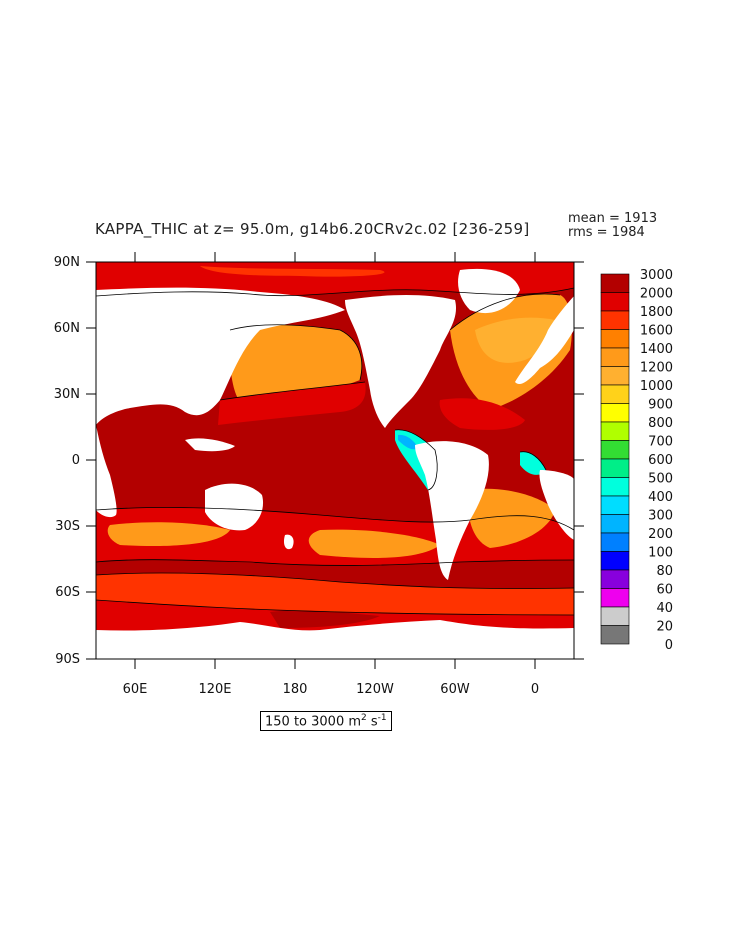 This screenshot has width=733, height=945. Describe the element at coordinates (660, 534) in the screenshot. I see `colorbar-level-label: 200` at that location.